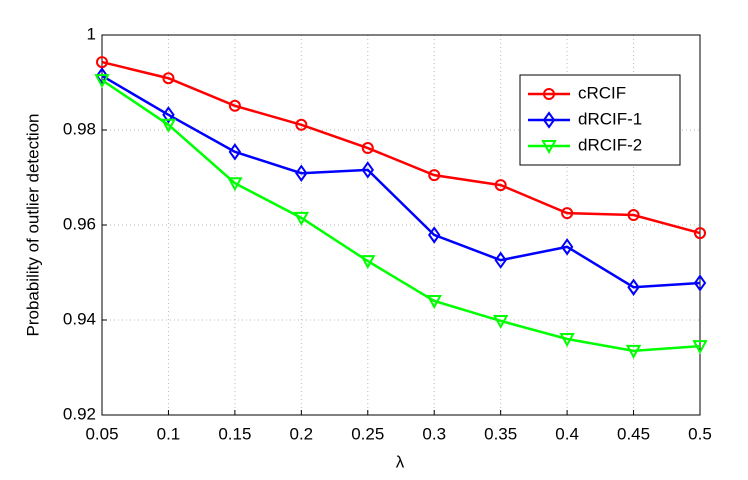  What do you see at coordinates (610, 118) in the screenshot?
I see `legend-label: dRCIF-1` at bounding box center [610, 118].